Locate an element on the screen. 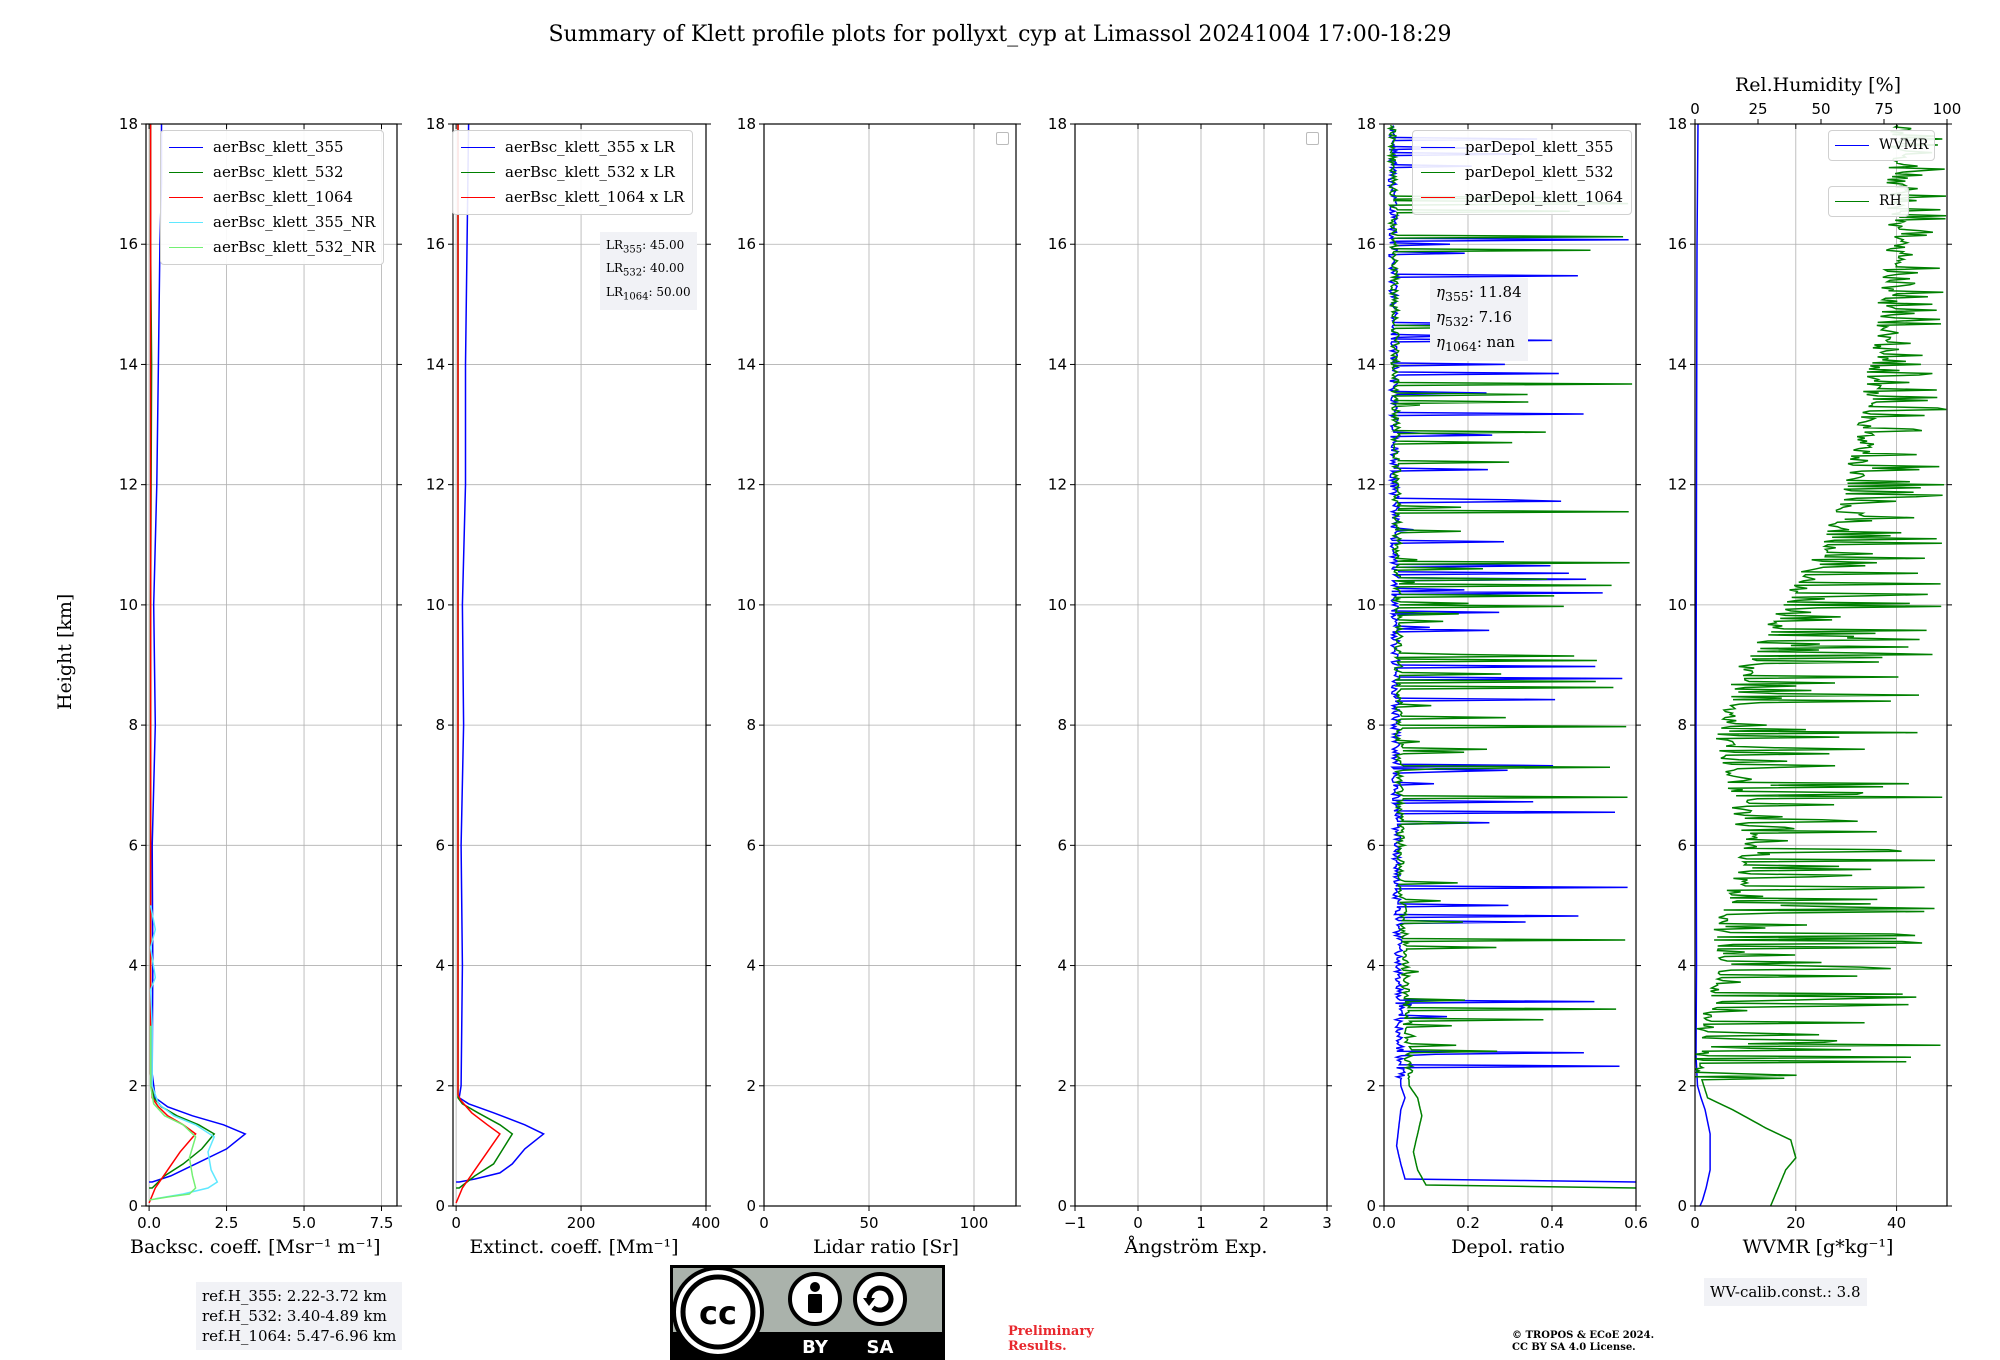 Image resolution: width=2000 pixels, height=1360 pixels. x2-tick-label: 75 is located at coordinates (1883, 109).